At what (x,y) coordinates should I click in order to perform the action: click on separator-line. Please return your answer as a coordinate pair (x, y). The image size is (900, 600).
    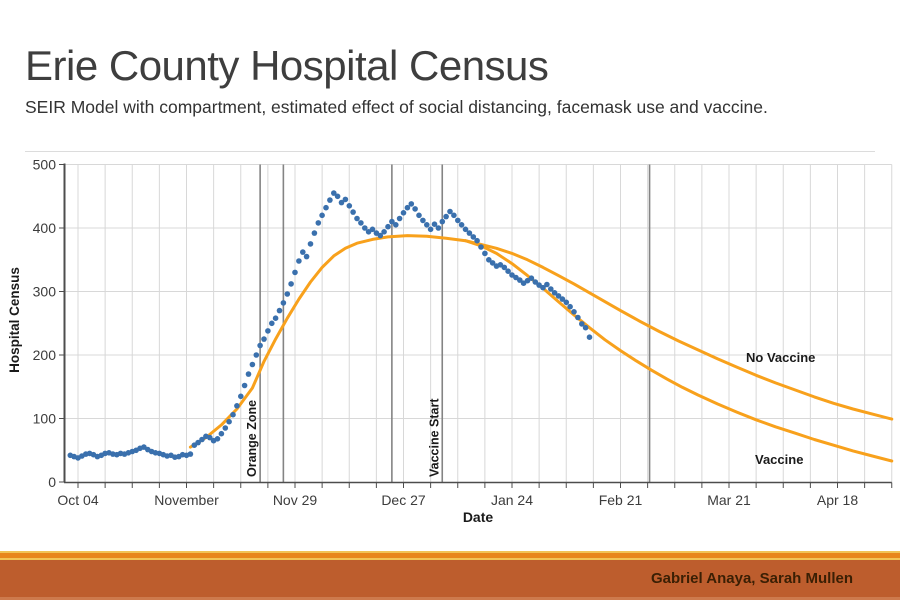
    Looking at the image, I should click on (450, 151).